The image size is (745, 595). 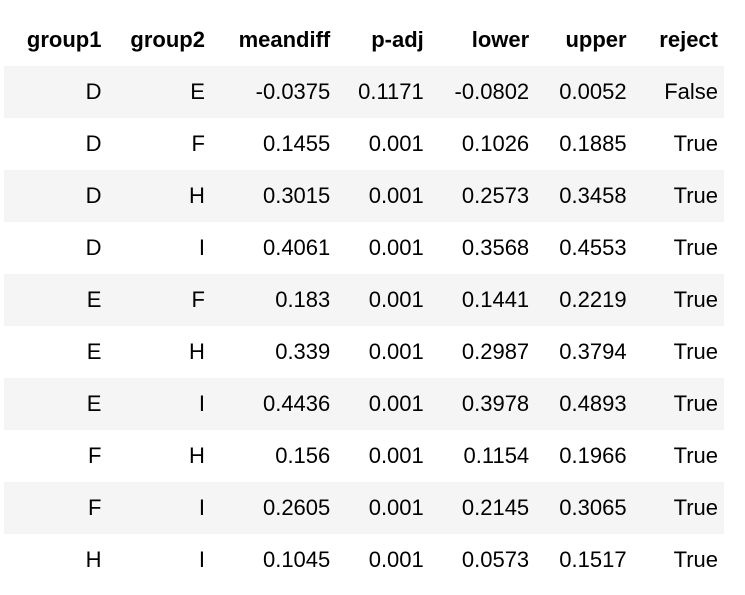 I want to click on cell-meandiff: 0.183, so click(x=303, y=299).